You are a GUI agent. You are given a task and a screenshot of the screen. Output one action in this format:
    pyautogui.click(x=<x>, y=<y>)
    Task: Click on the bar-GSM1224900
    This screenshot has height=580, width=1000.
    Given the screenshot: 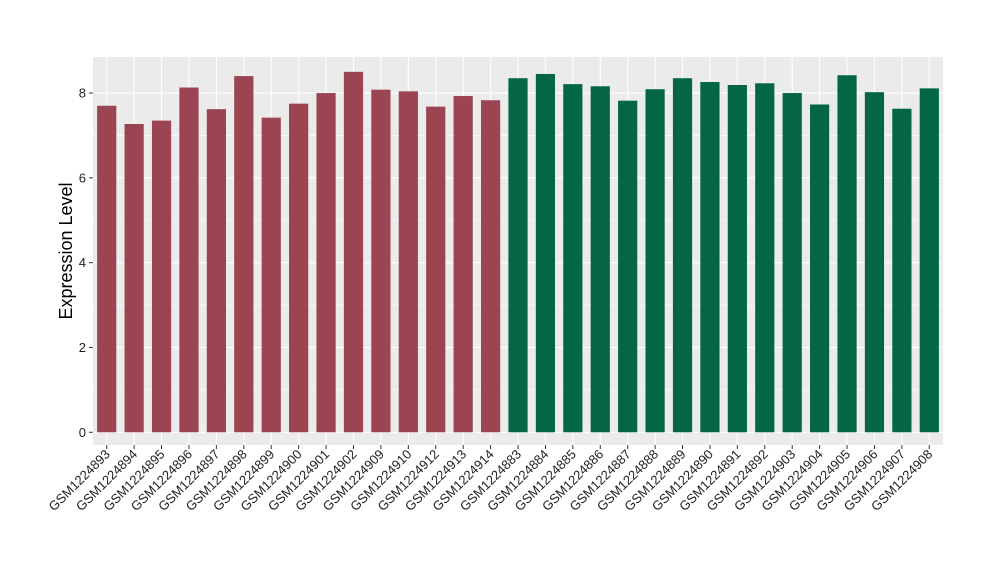 What is the action you would take?
    pyautogui.click(x=299, y=268)
    